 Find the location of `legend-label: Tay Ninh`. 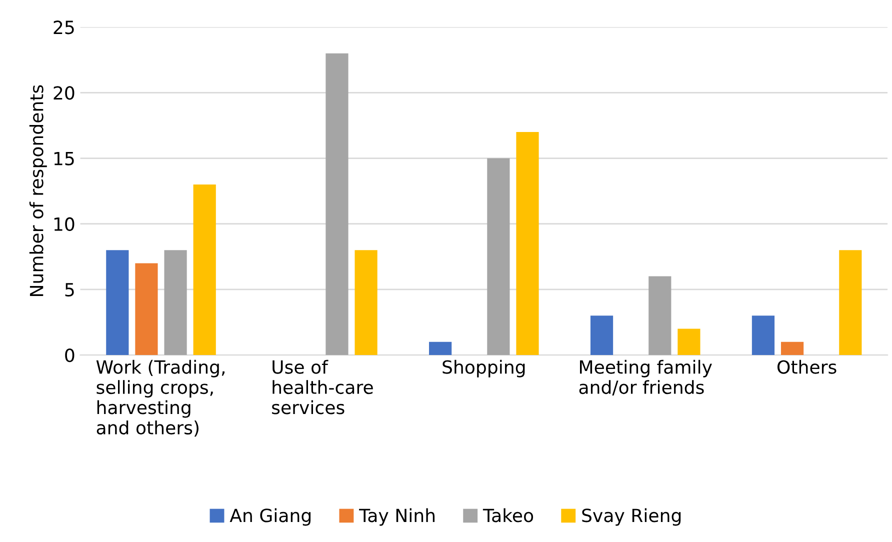

legend-label: Tay Ninh is located at coordinates (397, 517).